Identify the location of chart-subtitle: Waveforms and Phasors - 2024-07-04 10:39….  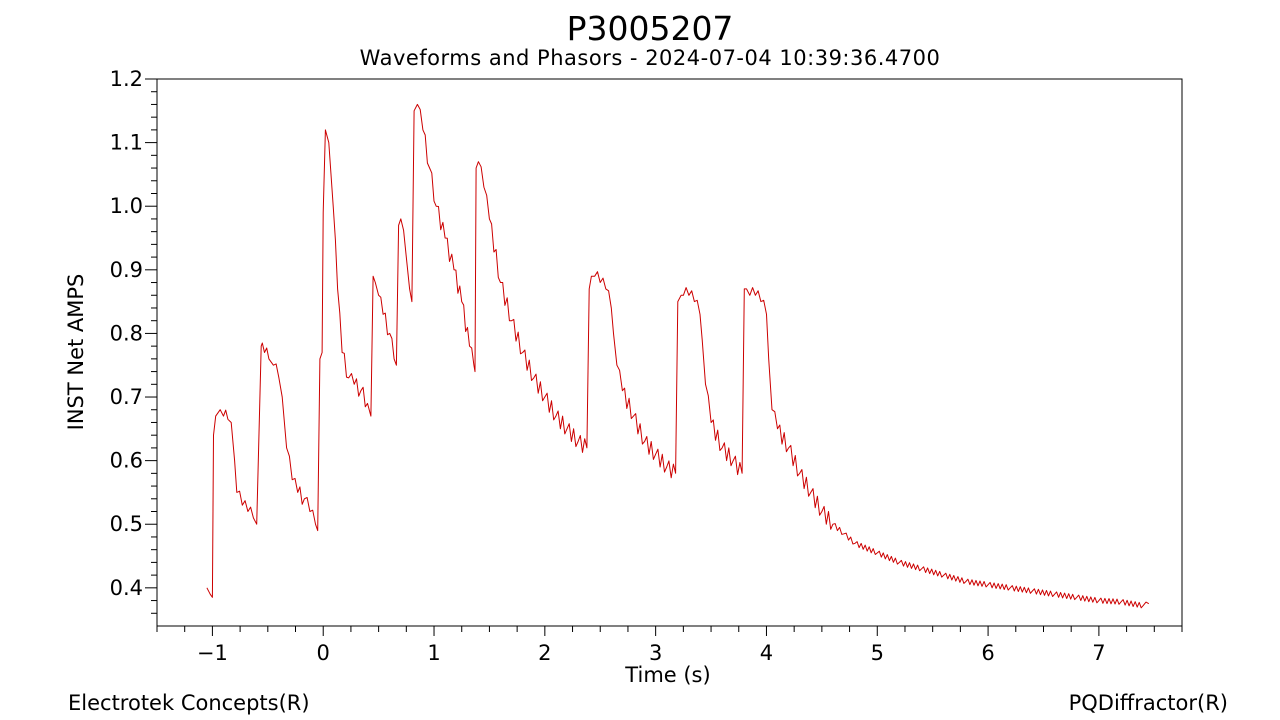
(650, 58).